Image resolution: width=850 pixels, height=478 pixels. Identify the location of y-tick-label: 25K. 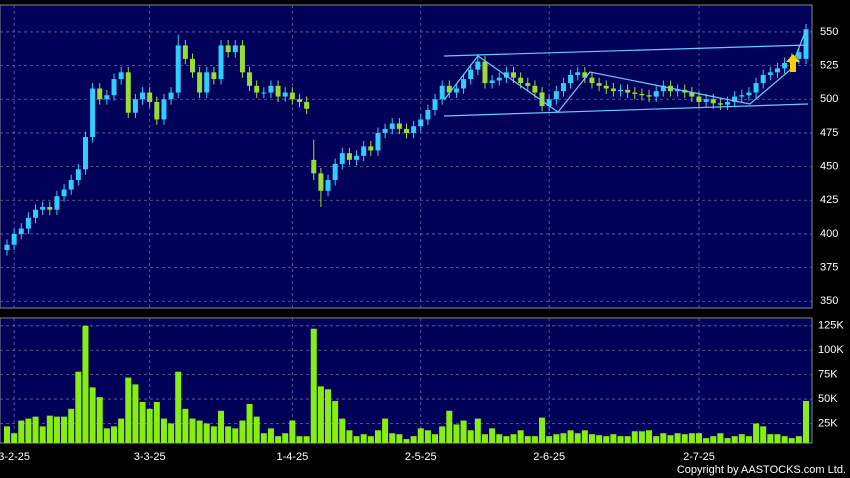
(828, 423).